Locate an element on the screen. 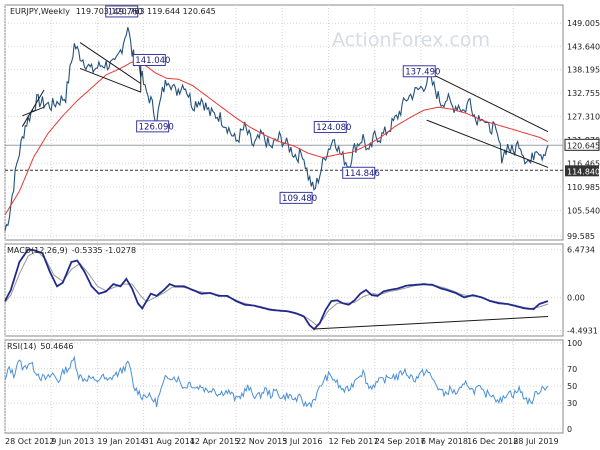  rsi-value: 50.4646 is located at coordinates (56, 346).